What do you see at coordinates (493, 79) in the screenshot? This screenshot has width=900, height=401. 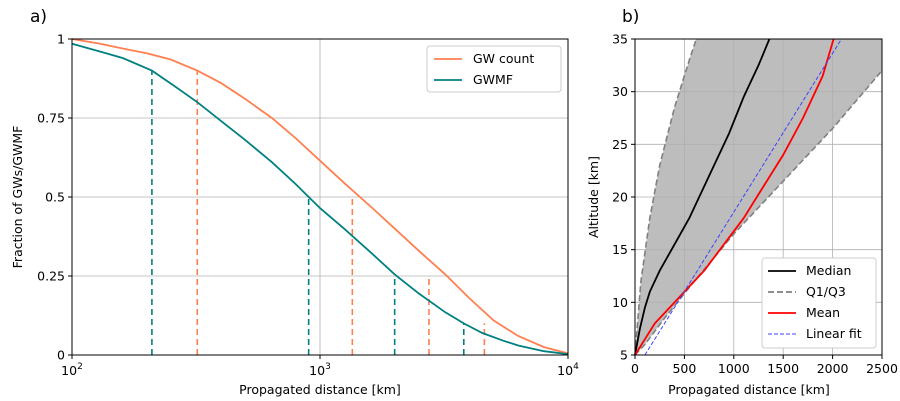 I see `legend-label-gwmf: GWMF` at bounding box center [493, 79].